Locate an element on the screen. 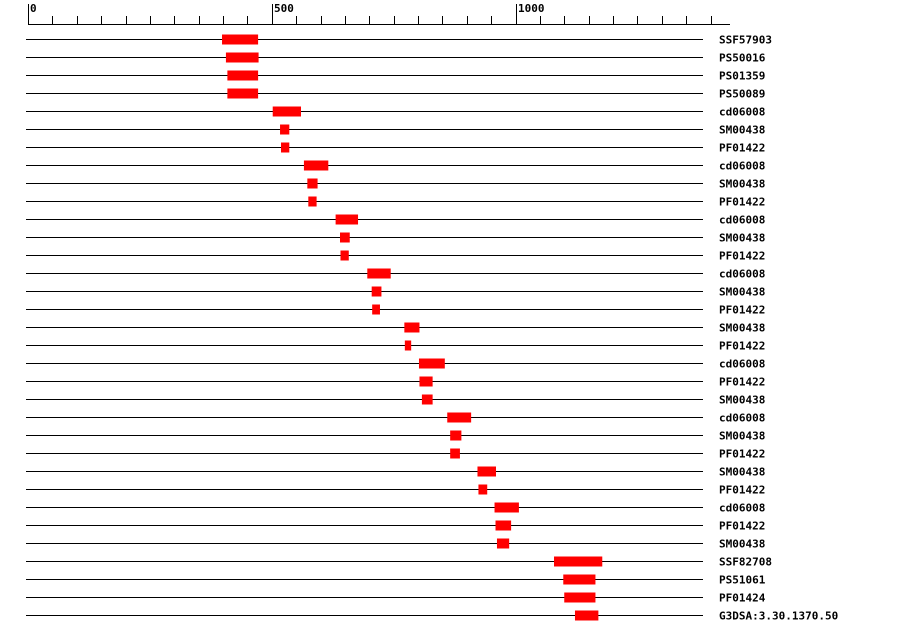 Image resolution: width=900 pixels, height=634 pixels. track-row: PF01424 is located at coordinates (396, 598).